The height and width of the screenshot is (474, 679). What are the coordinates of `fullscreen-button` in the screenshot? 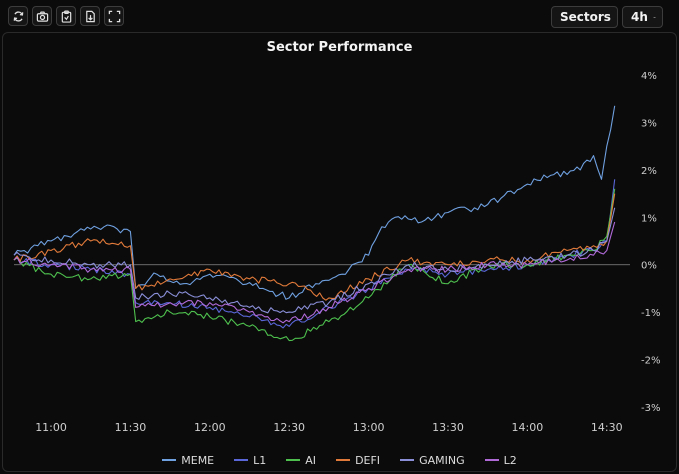 It's located at (114, 16).